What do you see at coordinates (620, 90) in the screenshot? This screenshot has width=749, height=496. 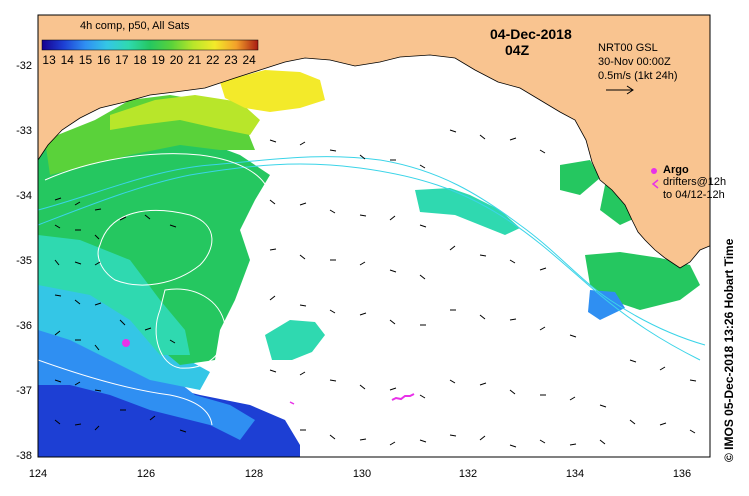 I see `current-scale-arrow` at bounding box center [620, 90].